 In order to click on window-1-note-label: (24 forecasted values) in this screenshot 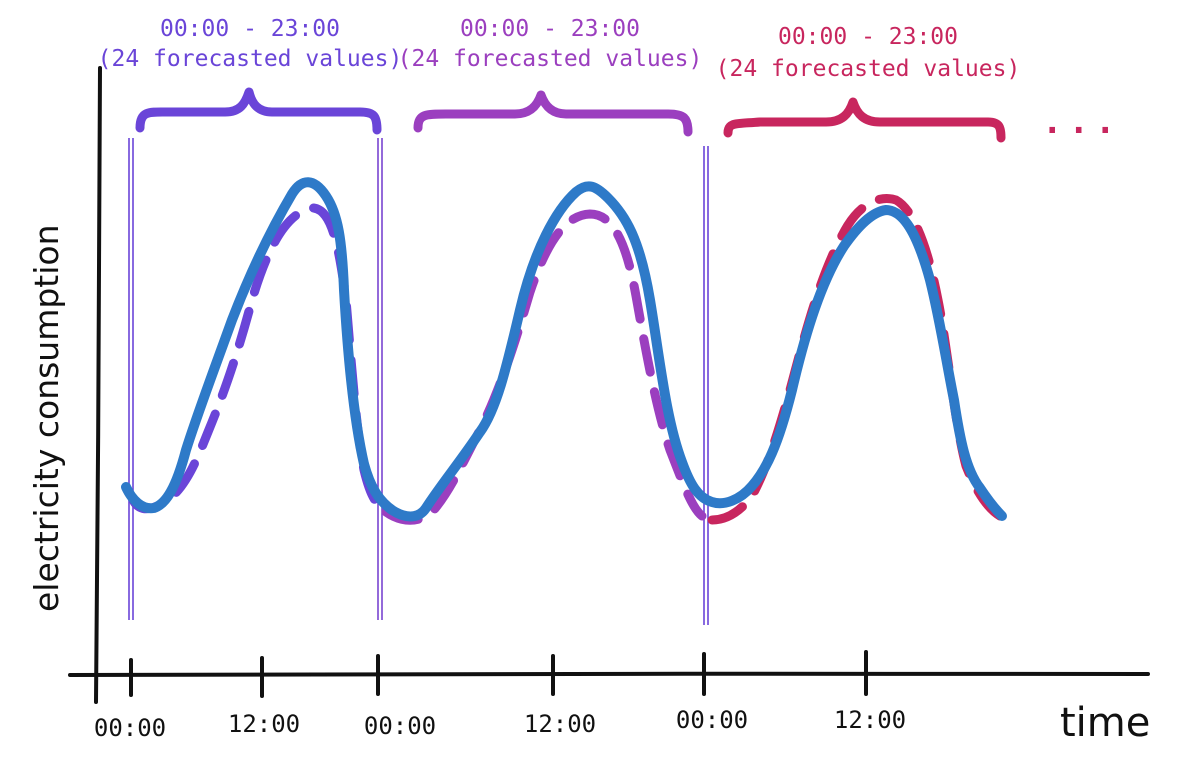, I will do `click(250, 59)`.